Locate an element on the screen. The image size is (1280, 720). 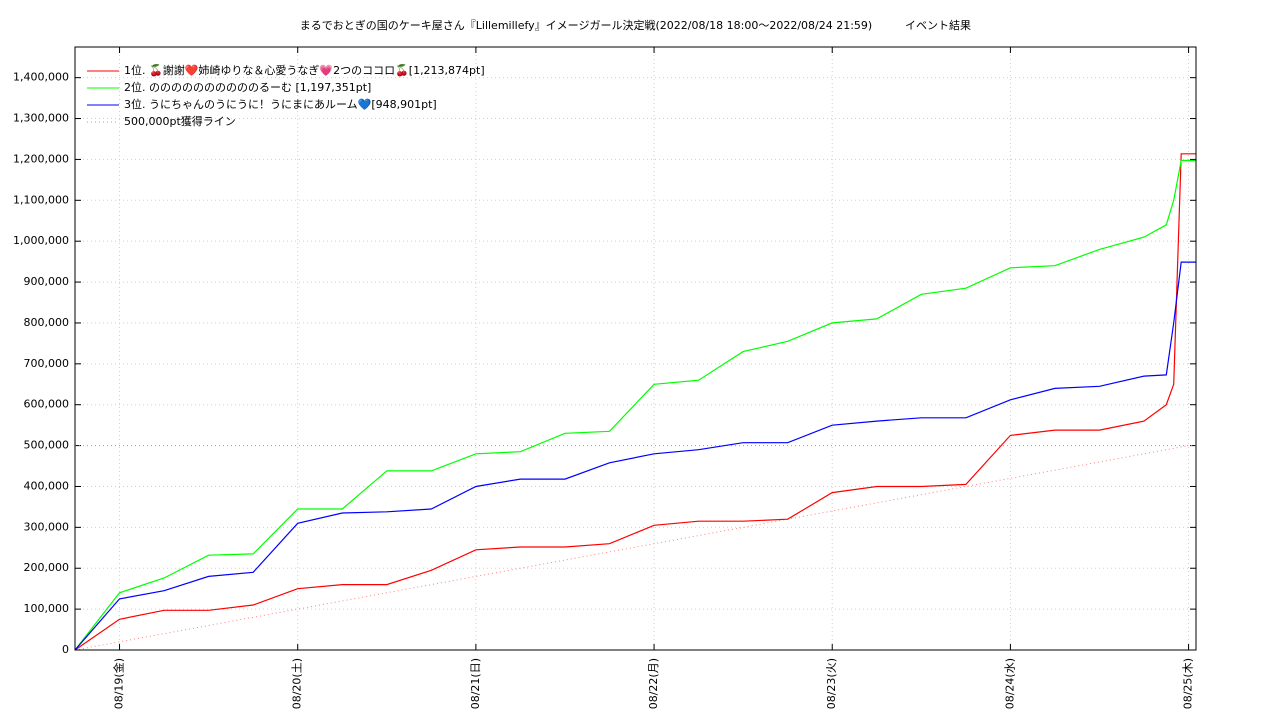
y-tick-label: 900,000 is located at coordinates (47, 281).